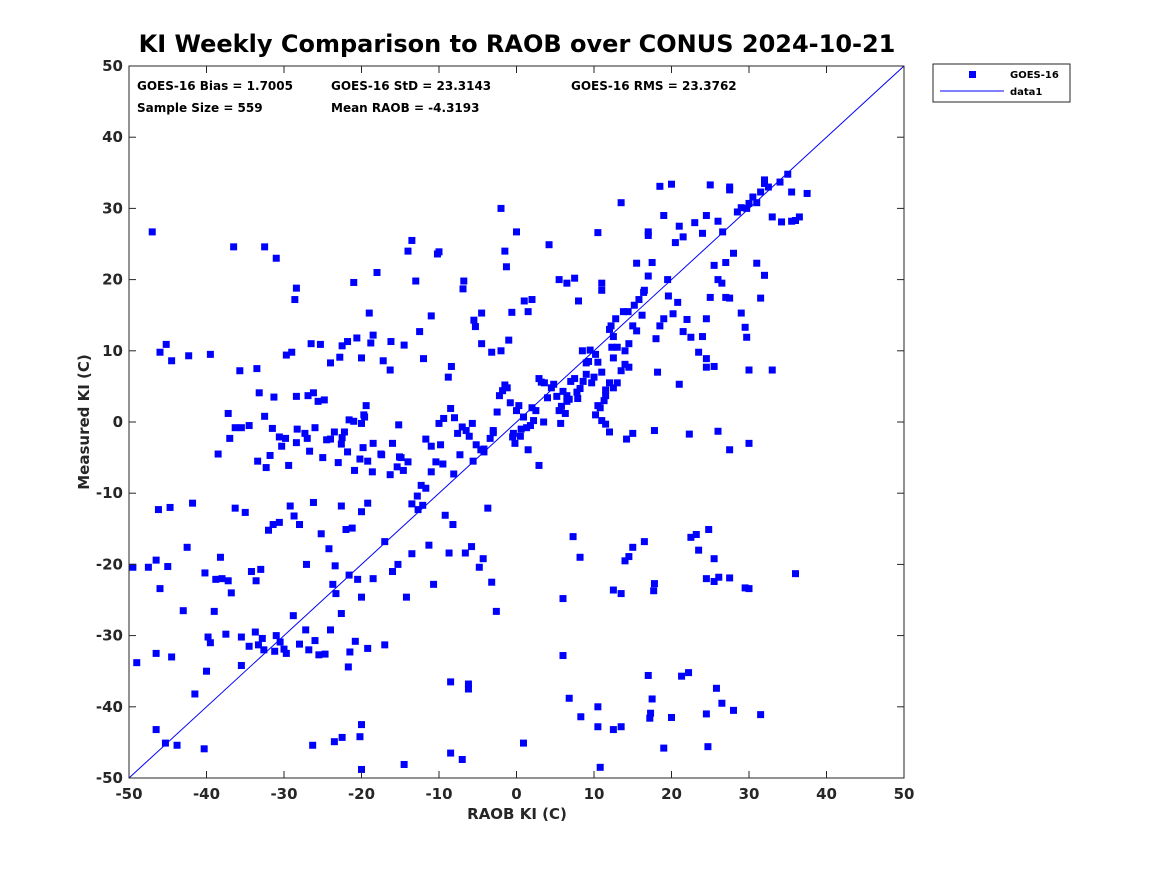 Image resolution: width=1167 pixels, height=875 pixels. Describe the element at coordinates (118, 422) in the screenshot. I see `y-tick-label: 0` at that location.